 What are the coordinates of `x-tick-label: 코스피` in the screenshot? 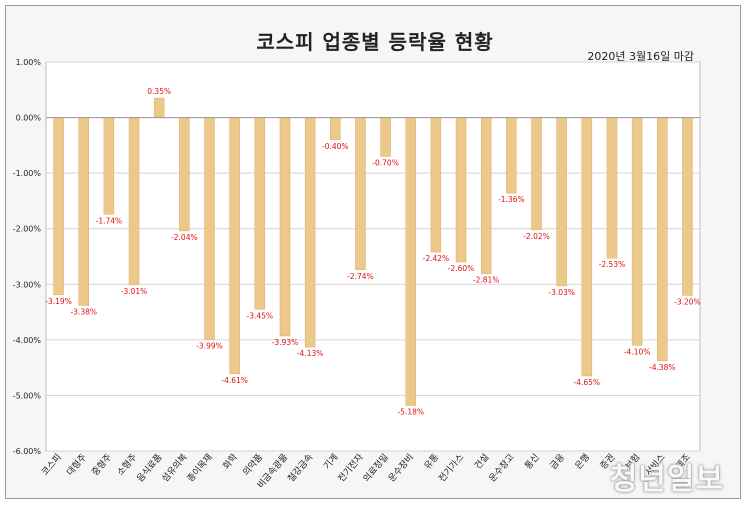 It's located at (51, 465).